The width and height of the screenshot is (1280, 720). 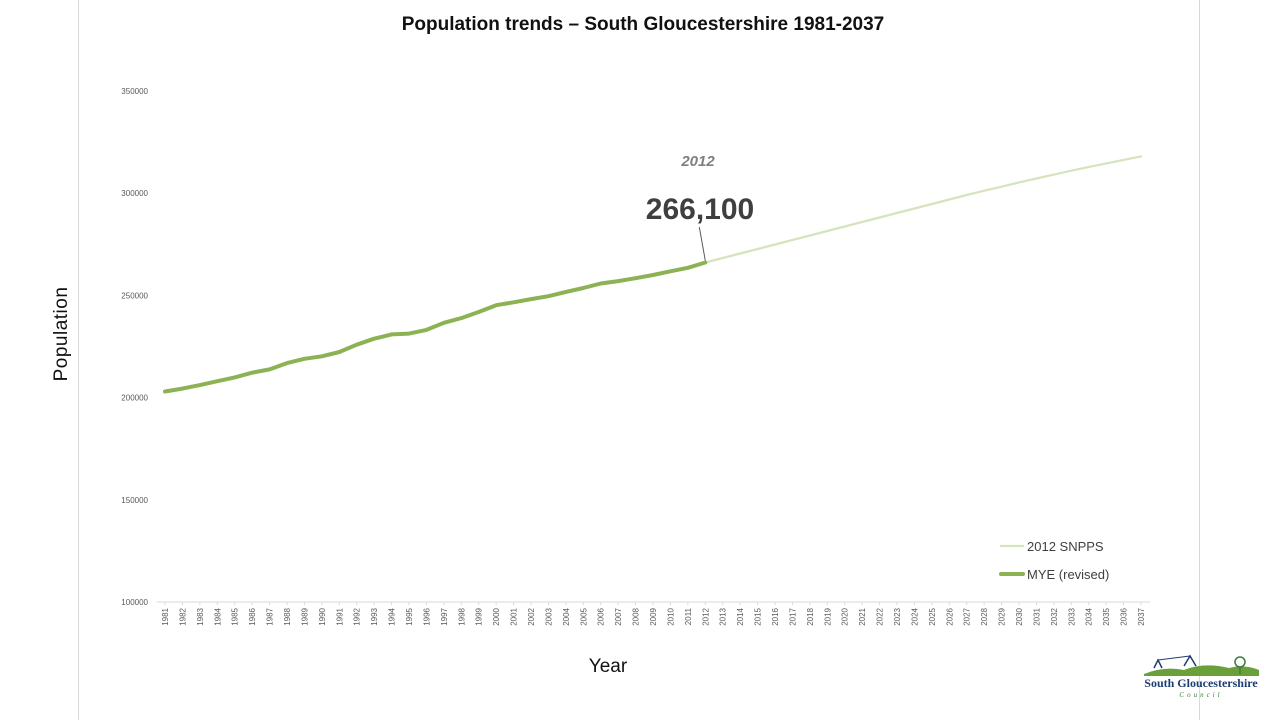 What do you see at coordinates (322, 616) in the screenshot?
I see `x-tick-label: 1990` at bounding box center [322, 616].